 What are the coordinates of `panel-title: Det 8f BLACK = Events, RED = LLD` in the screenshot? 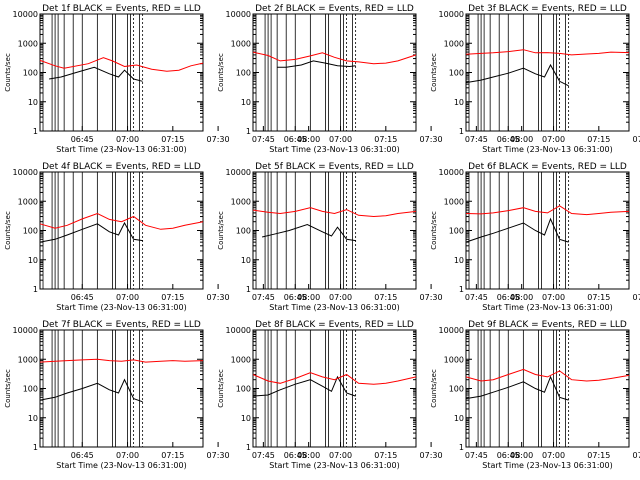 It's located at (334, 325).